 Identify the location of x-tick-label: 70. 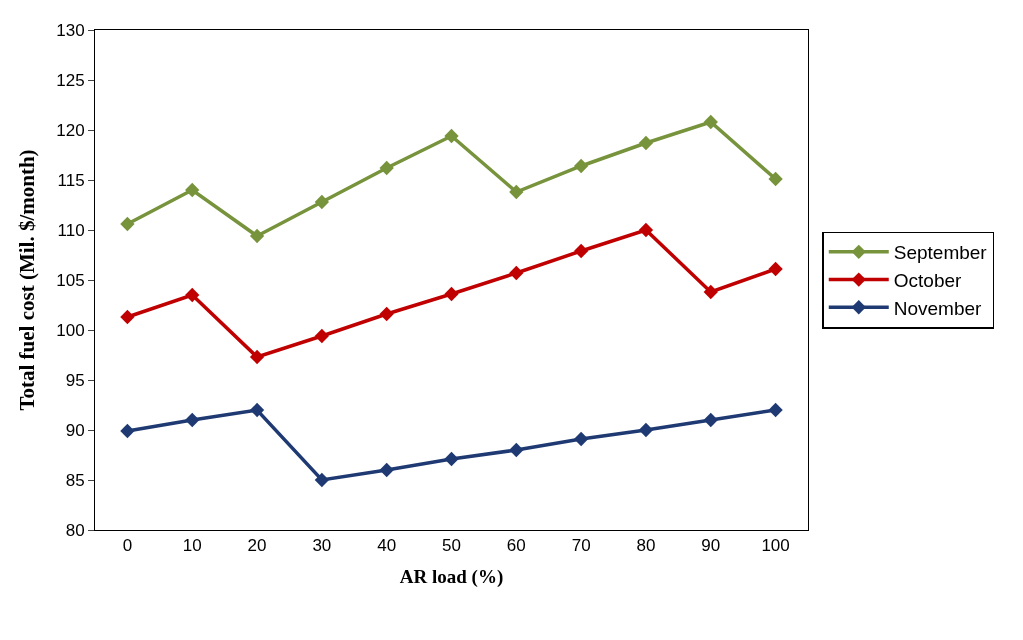
(581, 546).